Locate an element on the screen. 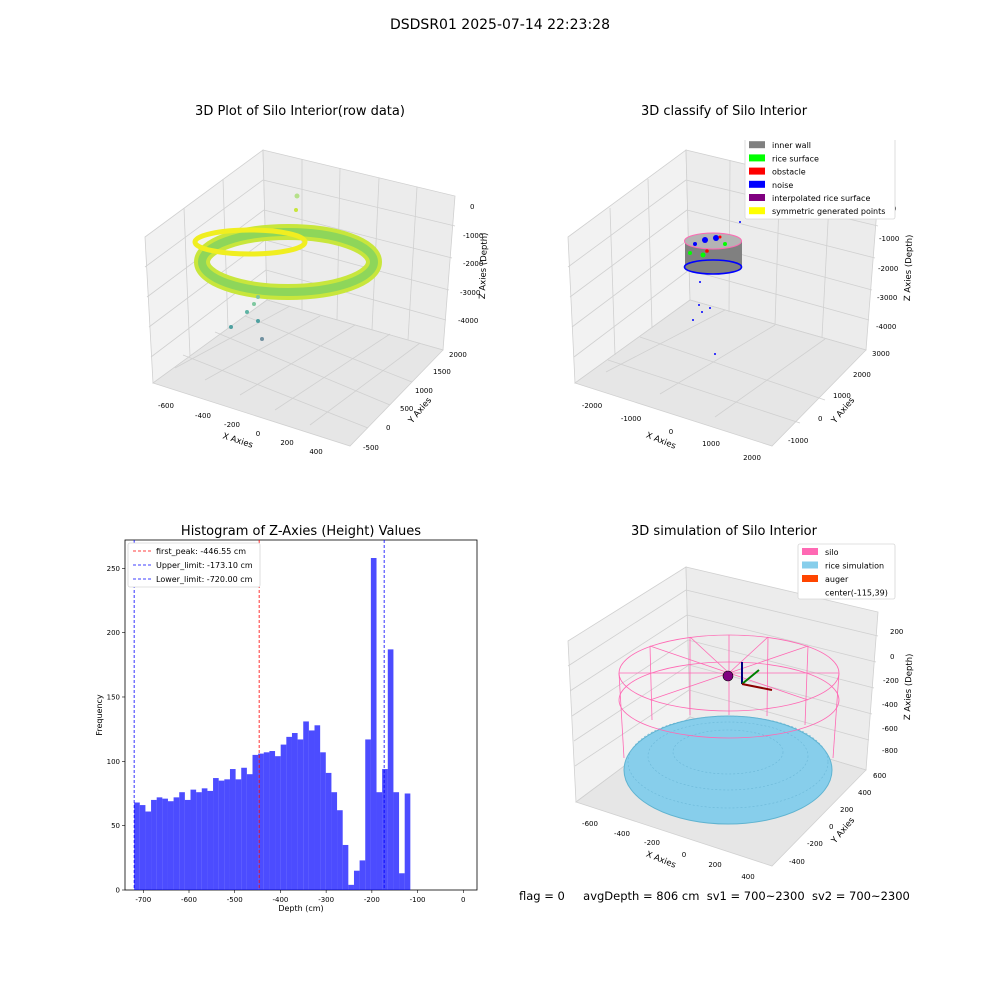 The height and width of the screenshot is (1000, 1000). sim-rice-surface is located at coordinates (728, 770).